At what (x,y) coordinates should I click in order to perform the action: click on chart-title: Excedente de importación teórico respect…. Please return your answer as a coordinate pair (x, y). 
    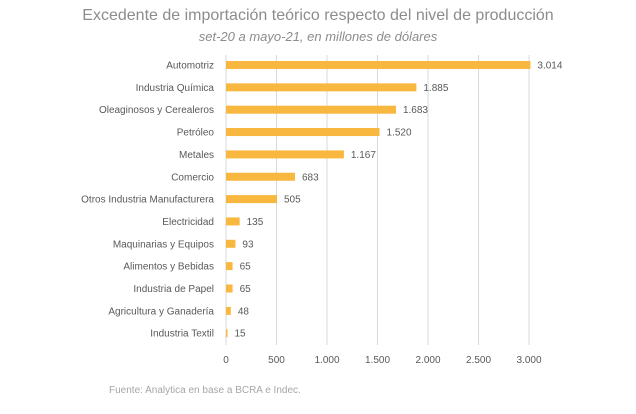
    Looking at the image, I should click on (318, 15).